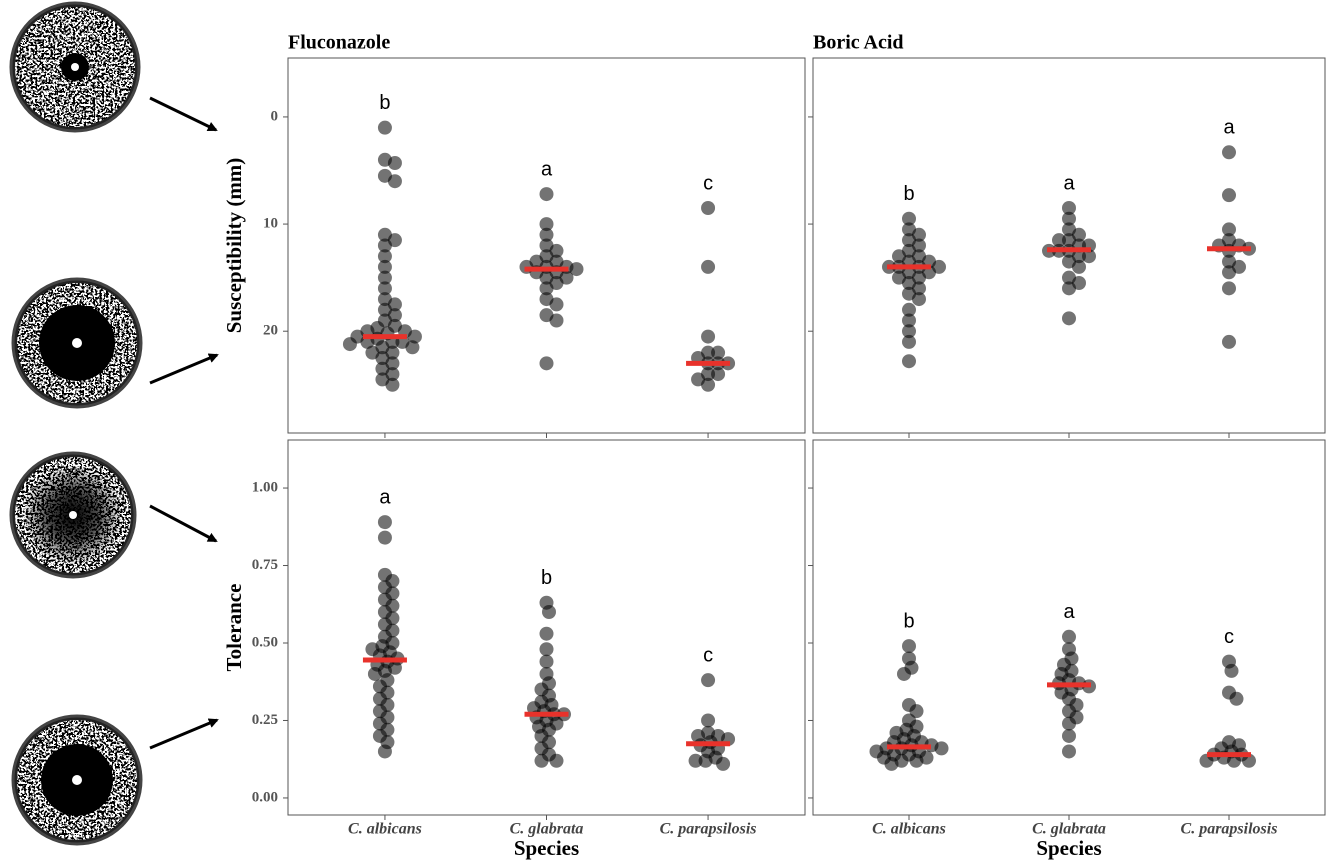 The height and width of the screenshot is (862, 1333). What do you see at coordinates (858, 43) in the screenshot?
I see `panel-title: Boric Acid` at bounding box center [858, 43].